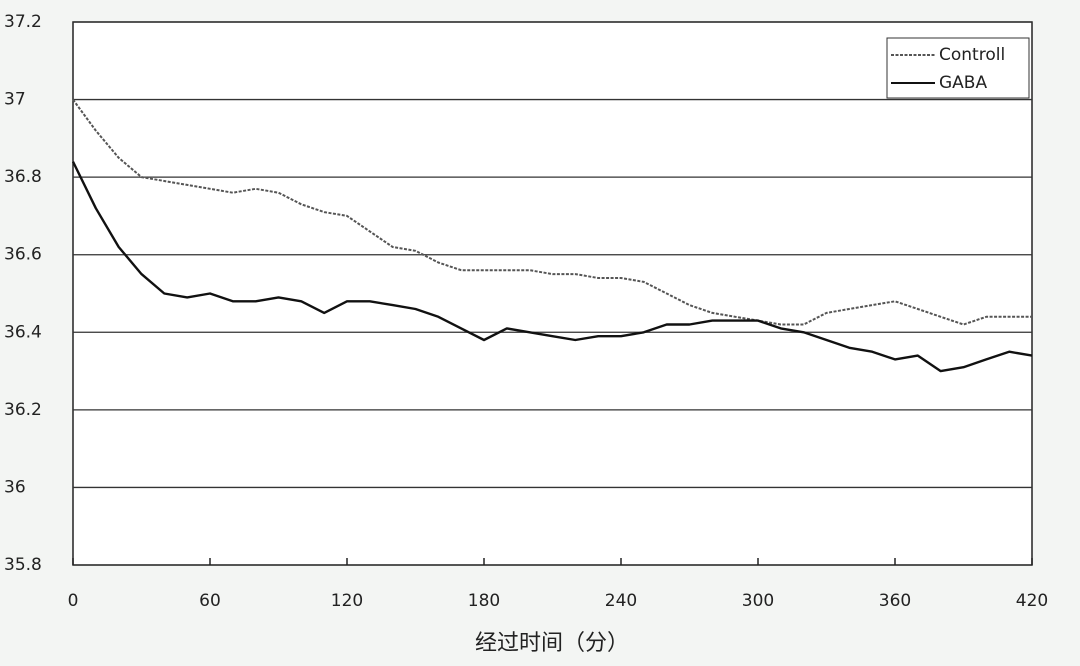 The width and height of the screenshot is (1080, 666). Describe the element at coordinates (15, 100) in the screenshot. I see `y-tick-label: 37` at that location.